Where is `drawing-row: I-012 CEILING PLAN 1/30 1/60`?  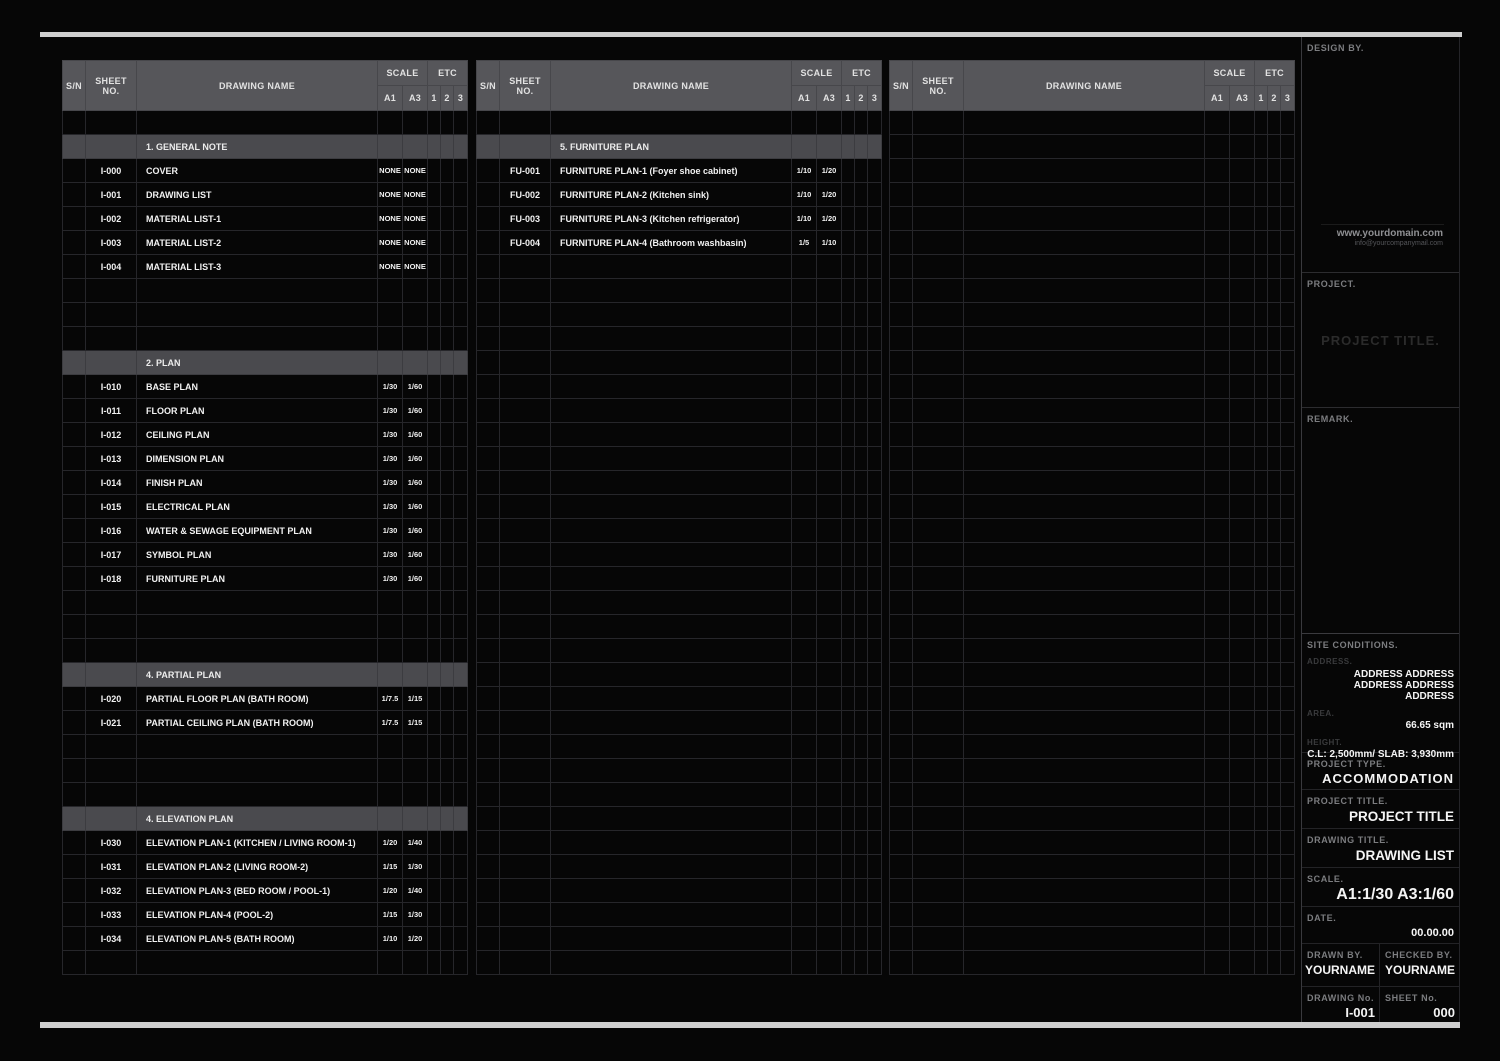
drawing-row: I-012 CEILING PLAN 1/30 1/60 is located at coordinates (265, 434).